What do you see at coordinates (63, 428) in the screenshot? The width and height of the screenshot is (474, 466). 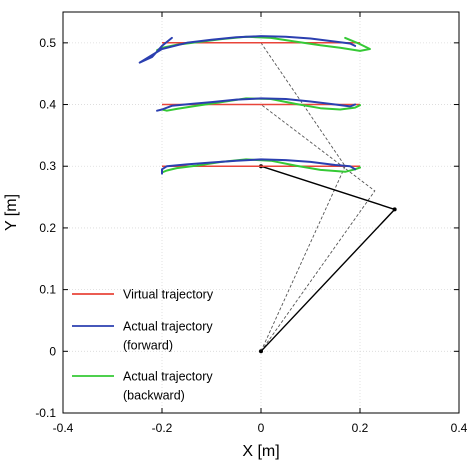 I see `x-tick-label: -0.4` at bounding box center [63, 428].